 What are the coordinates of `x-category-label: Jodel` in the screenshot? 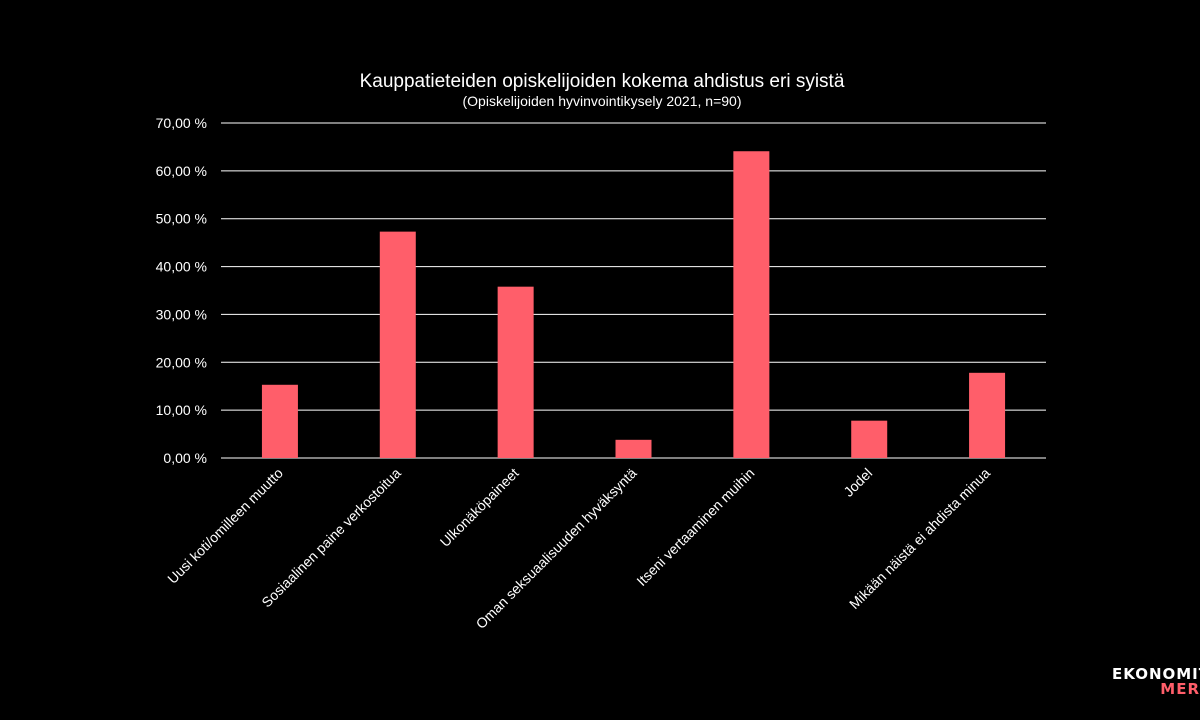 It's located at (857, 482).